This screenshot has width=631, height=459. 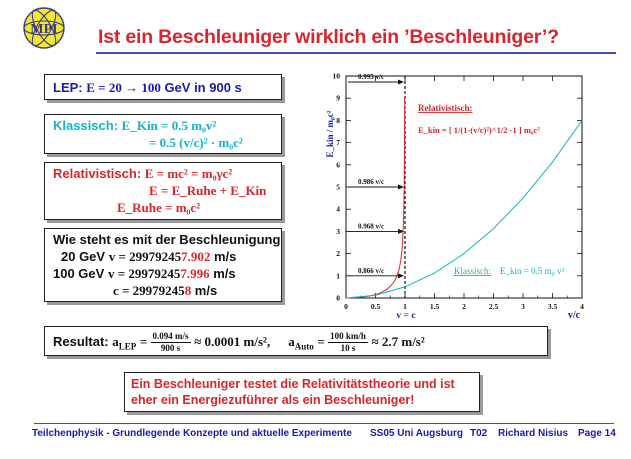 I want to click on footer-author: Richard Nisius, so click(x=533, y=433).